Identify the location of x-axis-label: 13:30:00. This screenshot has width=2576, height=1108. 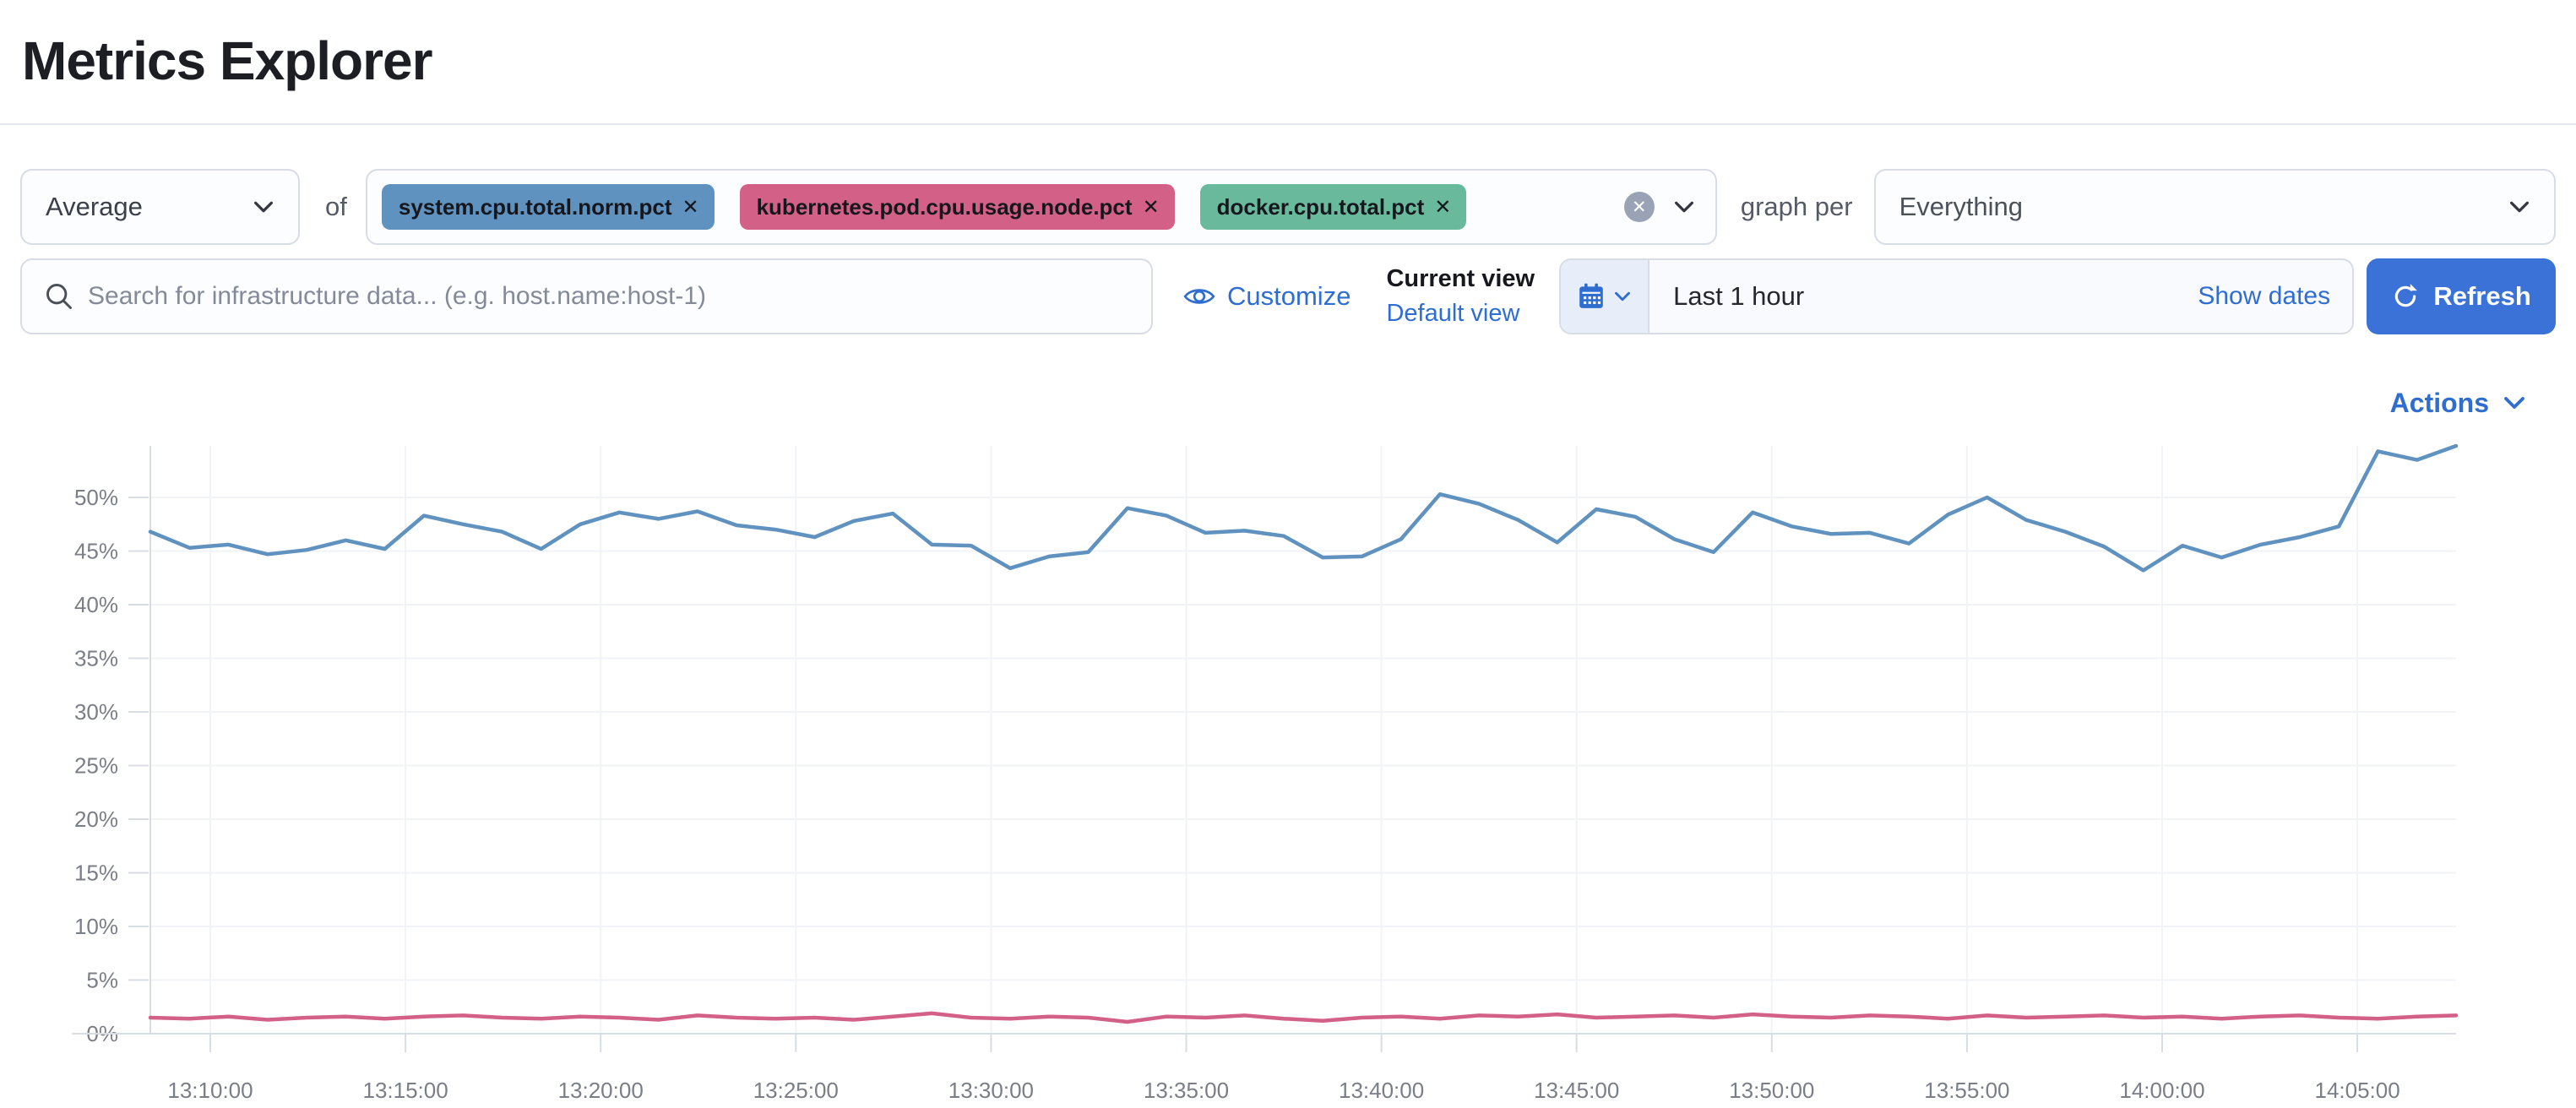
(991, 1090).